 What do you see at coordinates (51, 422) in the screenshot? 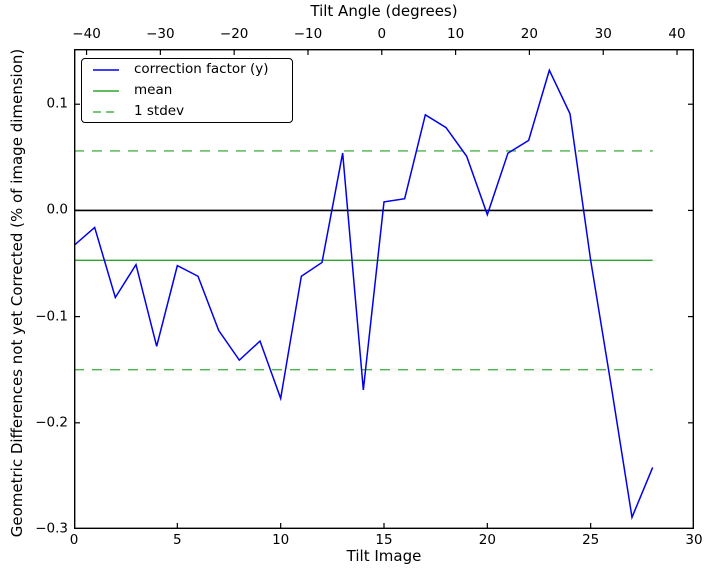
I see `y-tick-label: −0.2` at bounding box center [51, 422].